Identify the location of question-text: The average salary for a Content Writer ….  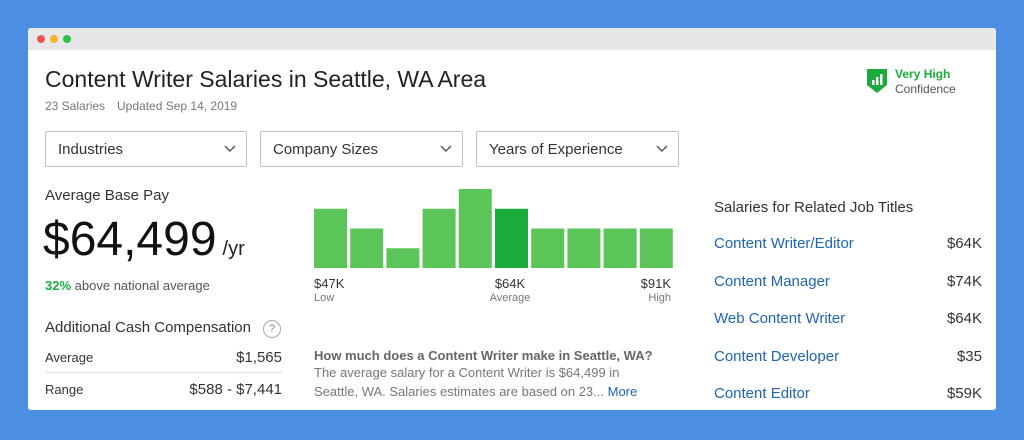
(467, 372).